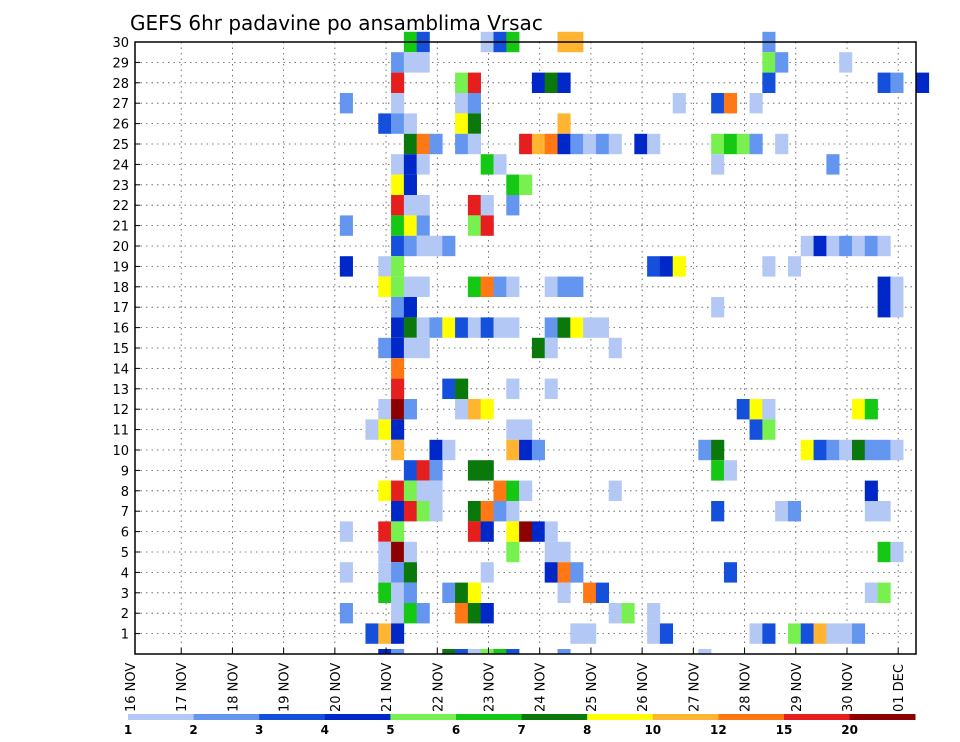  What do you see at coordinates (120, 329) in the screenshot?
I see `y-tick-label: 16` at bounding box center [120, 329].